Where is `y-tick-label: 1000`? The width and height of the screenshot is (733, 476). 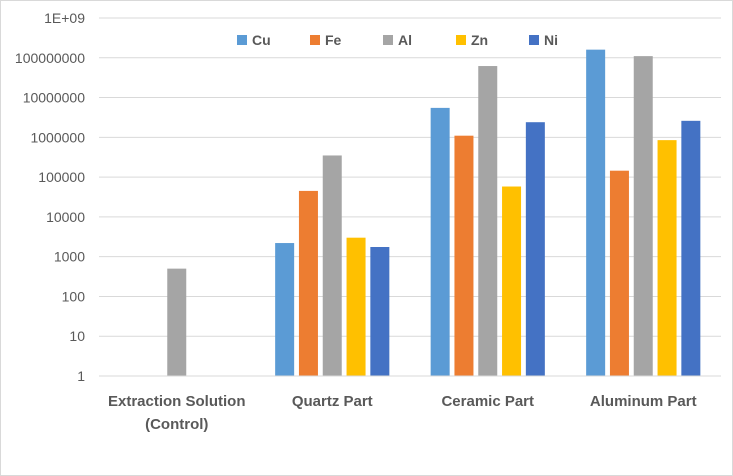
y-tick-label: 1000 is located at coordinates (69, 257).